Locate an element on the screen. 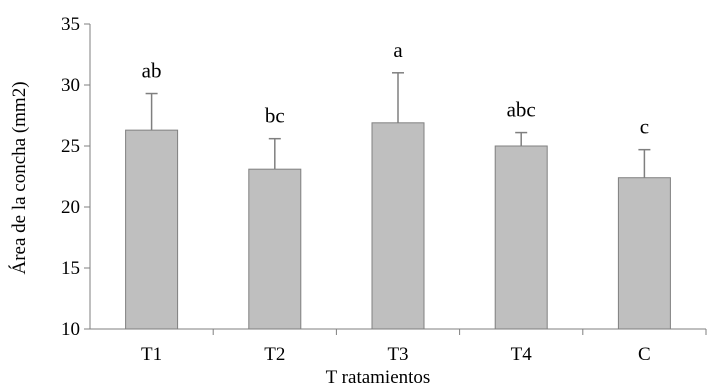 Image resolution: width=708 pixels, height=385 pixels. y-tick-label: 20 is located at coordinates (70, 207).